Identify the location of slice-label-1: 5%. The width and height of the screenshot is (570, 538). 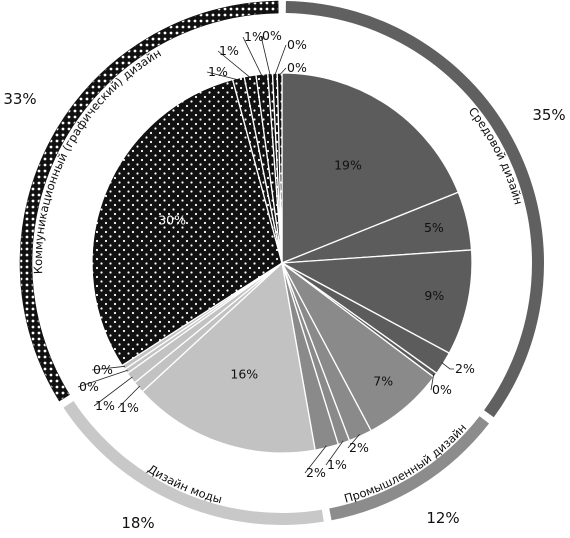
(434, 227).